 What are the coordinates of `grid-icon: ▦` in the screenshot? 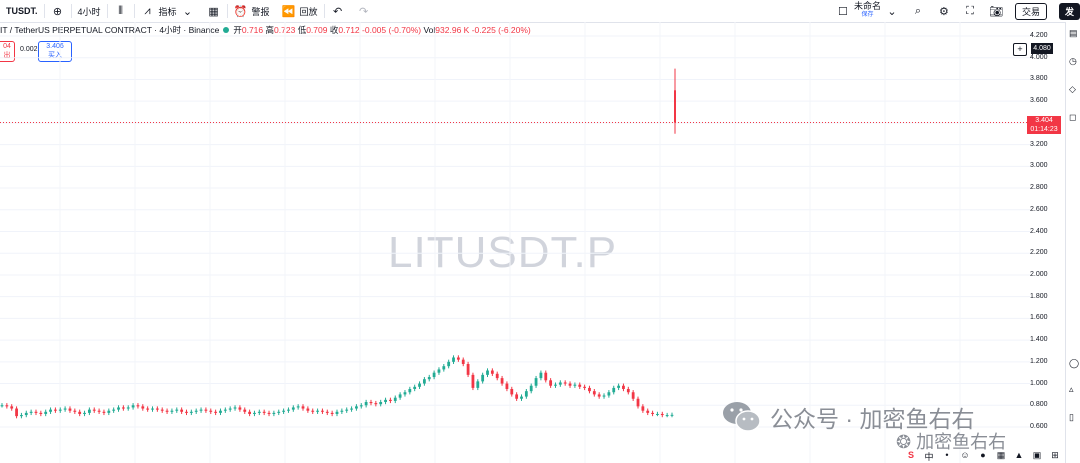 It's located at (213, 11).